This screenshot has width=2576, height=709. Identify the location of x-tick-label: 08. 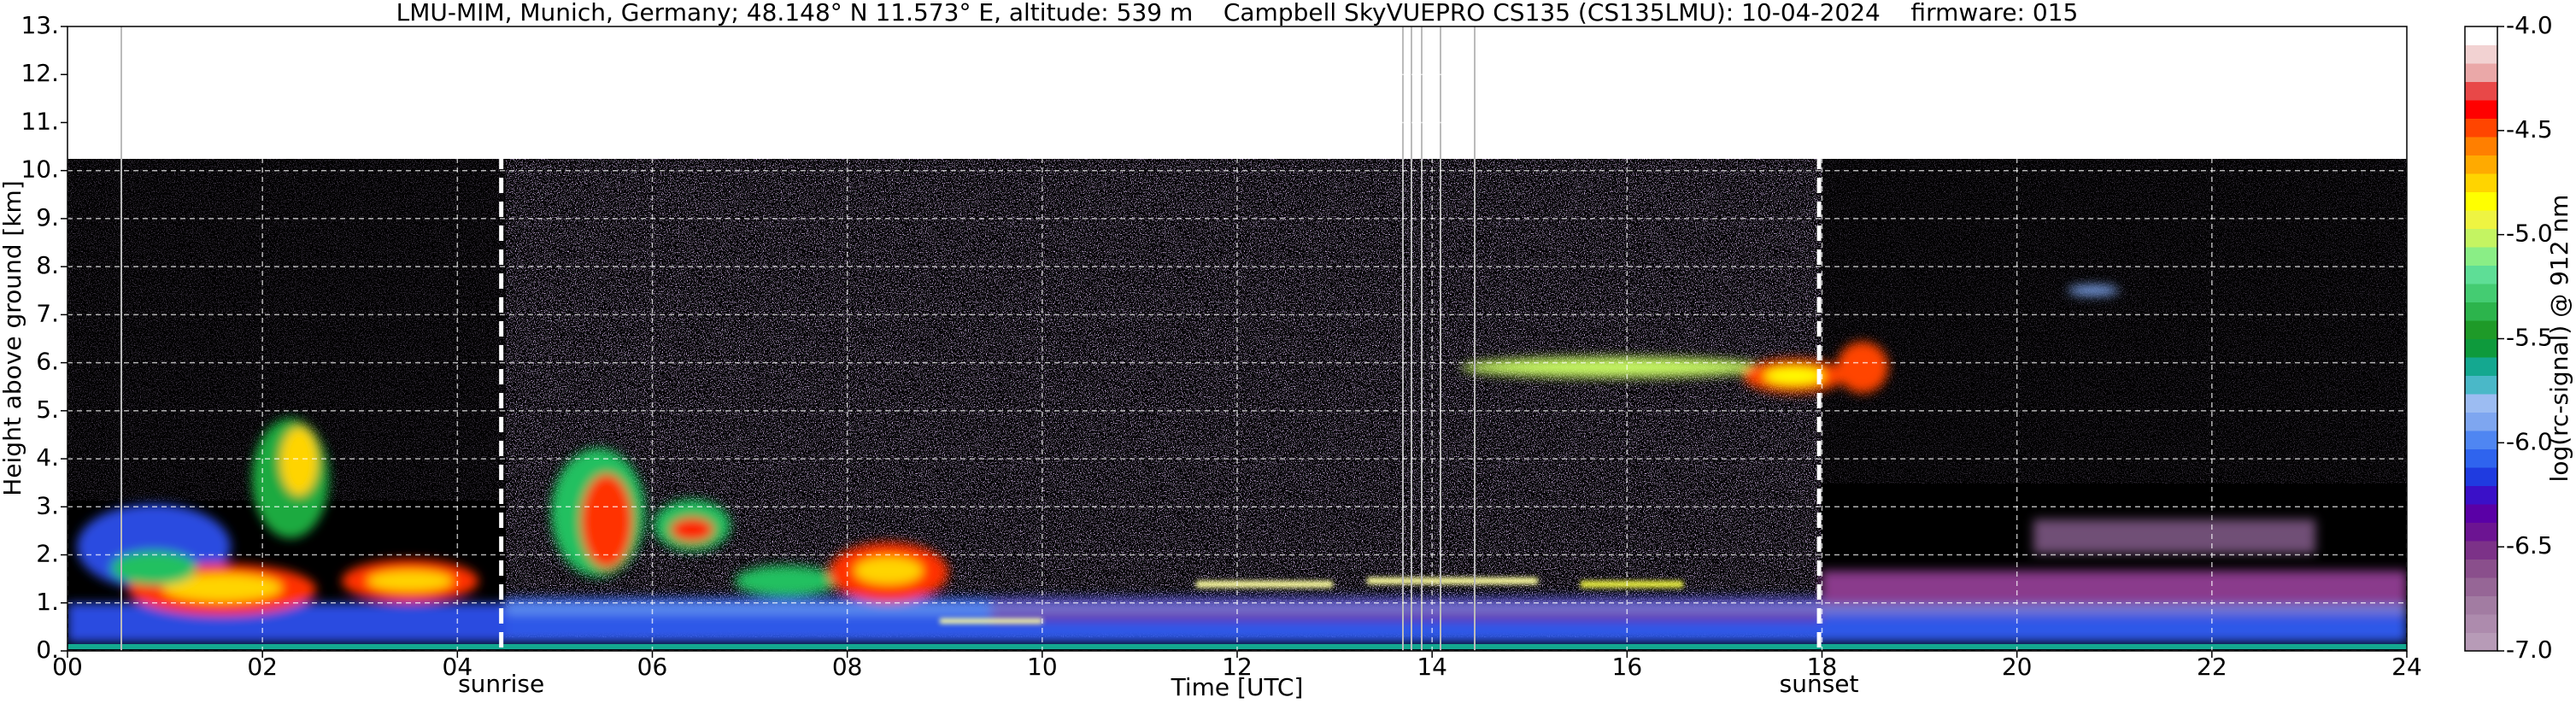
(847, 667).